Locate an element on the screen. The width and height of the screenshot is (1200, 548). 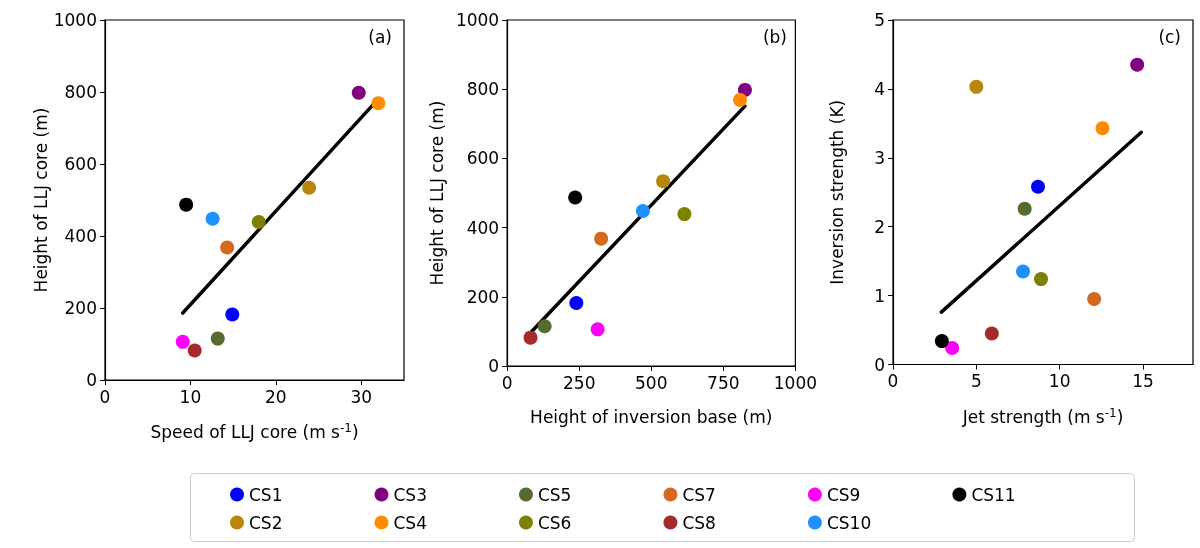
annotation: (b) is located at coordinates (775, 36).